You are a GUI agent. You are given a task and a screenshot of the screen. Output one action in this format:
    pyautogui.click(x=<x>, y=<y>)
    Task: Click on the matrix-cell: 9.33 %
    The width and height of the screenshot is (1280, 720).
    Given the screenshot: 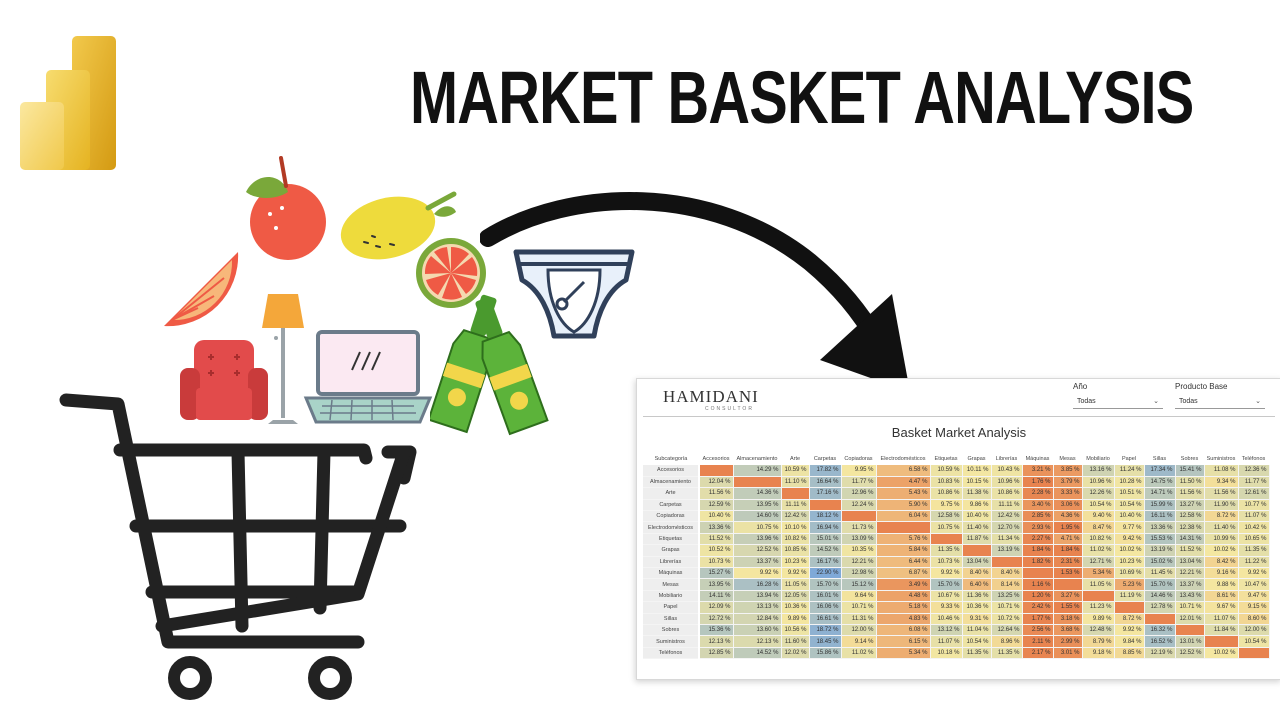 What is the action you would take?
    pyautogui.click(x=946, y=607)
    